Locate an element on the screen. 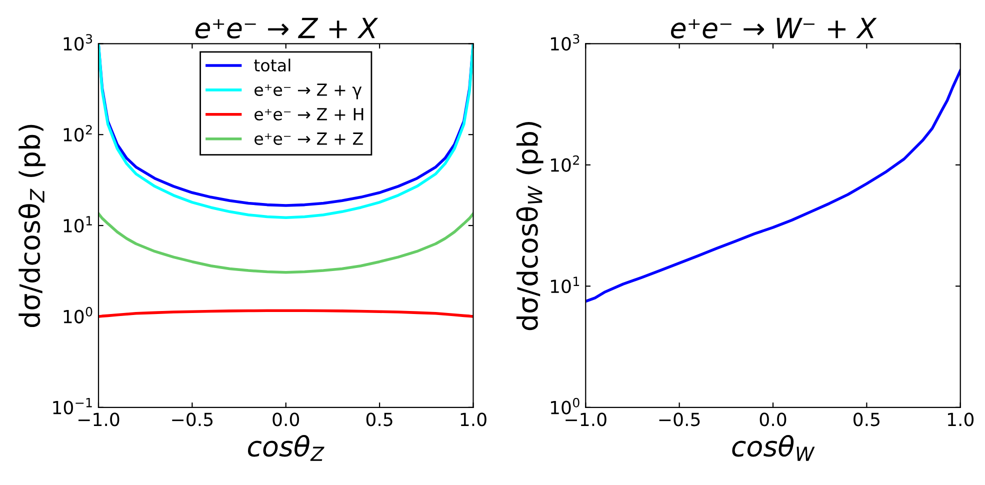 Image resolution: width=985 pixels, height=485 pixels. chart-title: e⁺e⁻ → W⁻ + X is located at coordinates (774, 28).